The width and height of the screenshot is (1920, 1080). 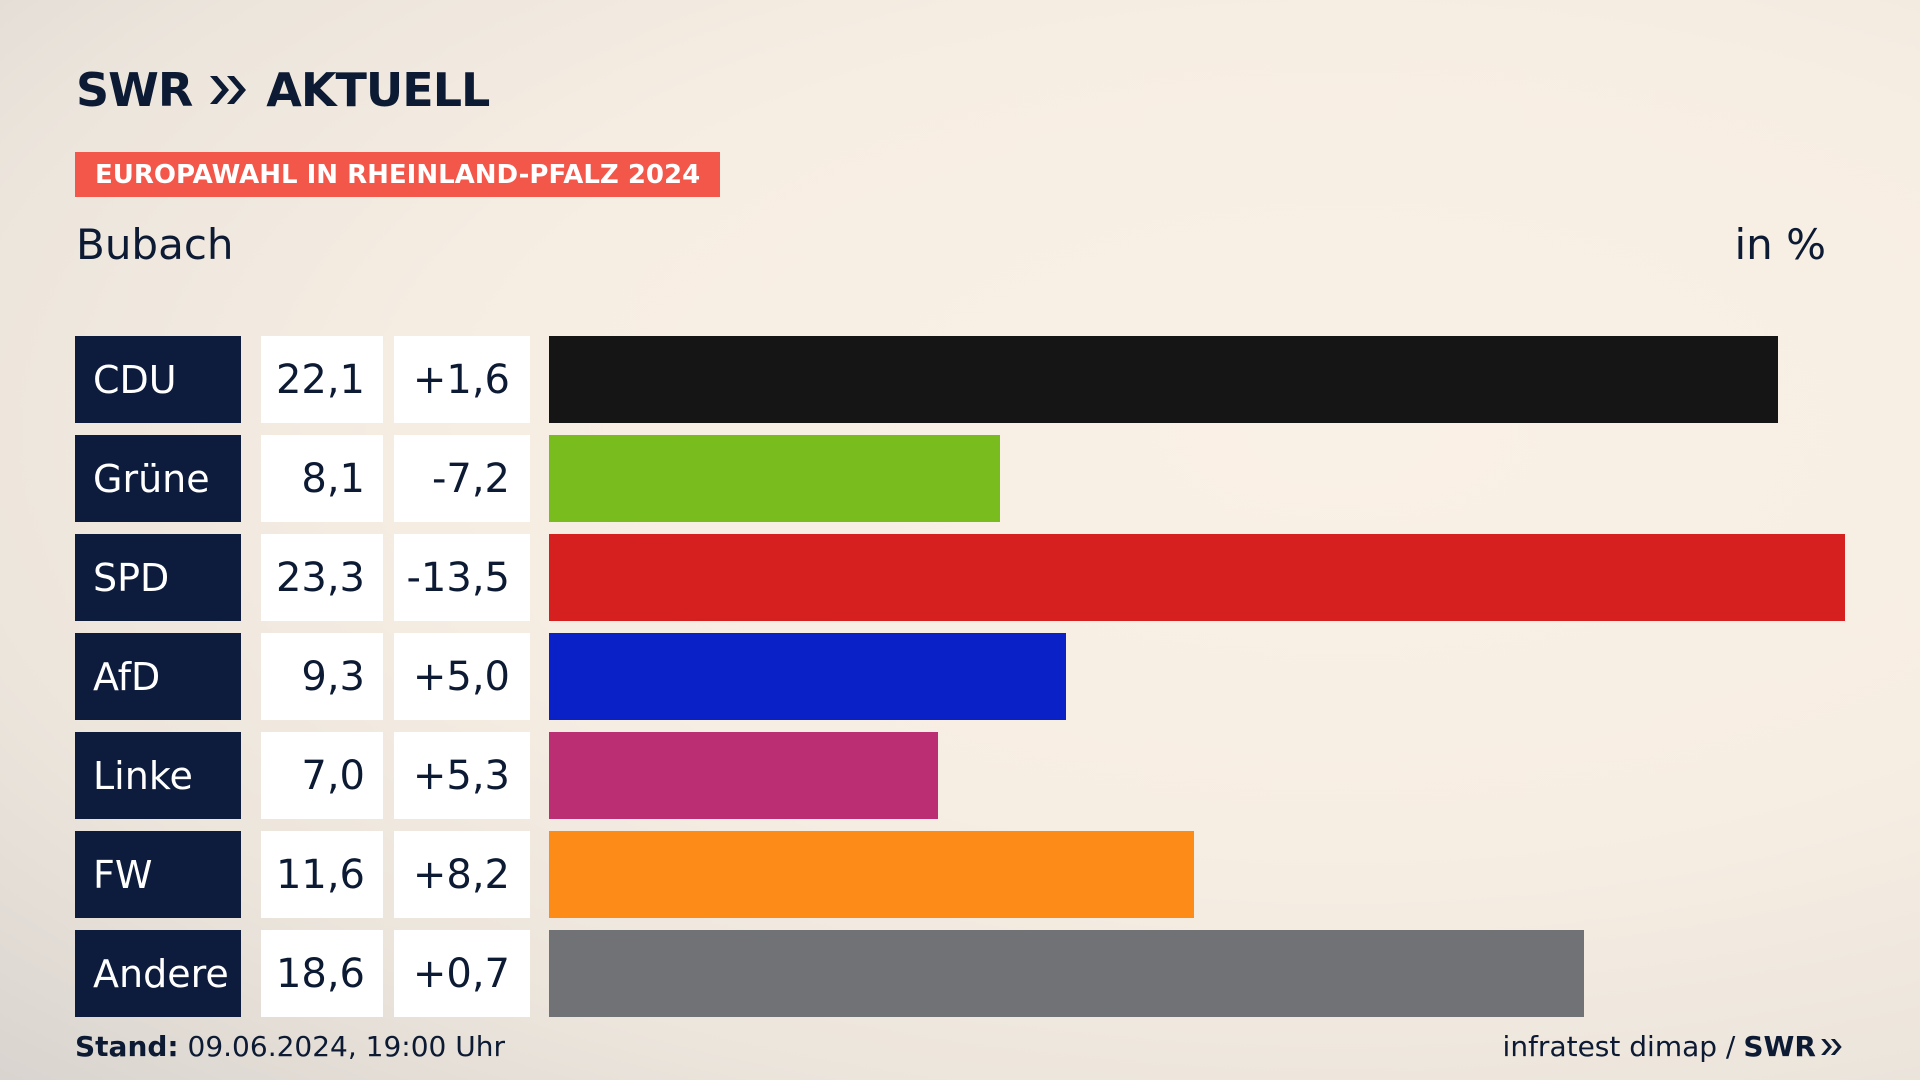 What do you see at coordinates (158, 874) in the screenshot?
I see `party-label: FW` at bounding box center [158, 874].